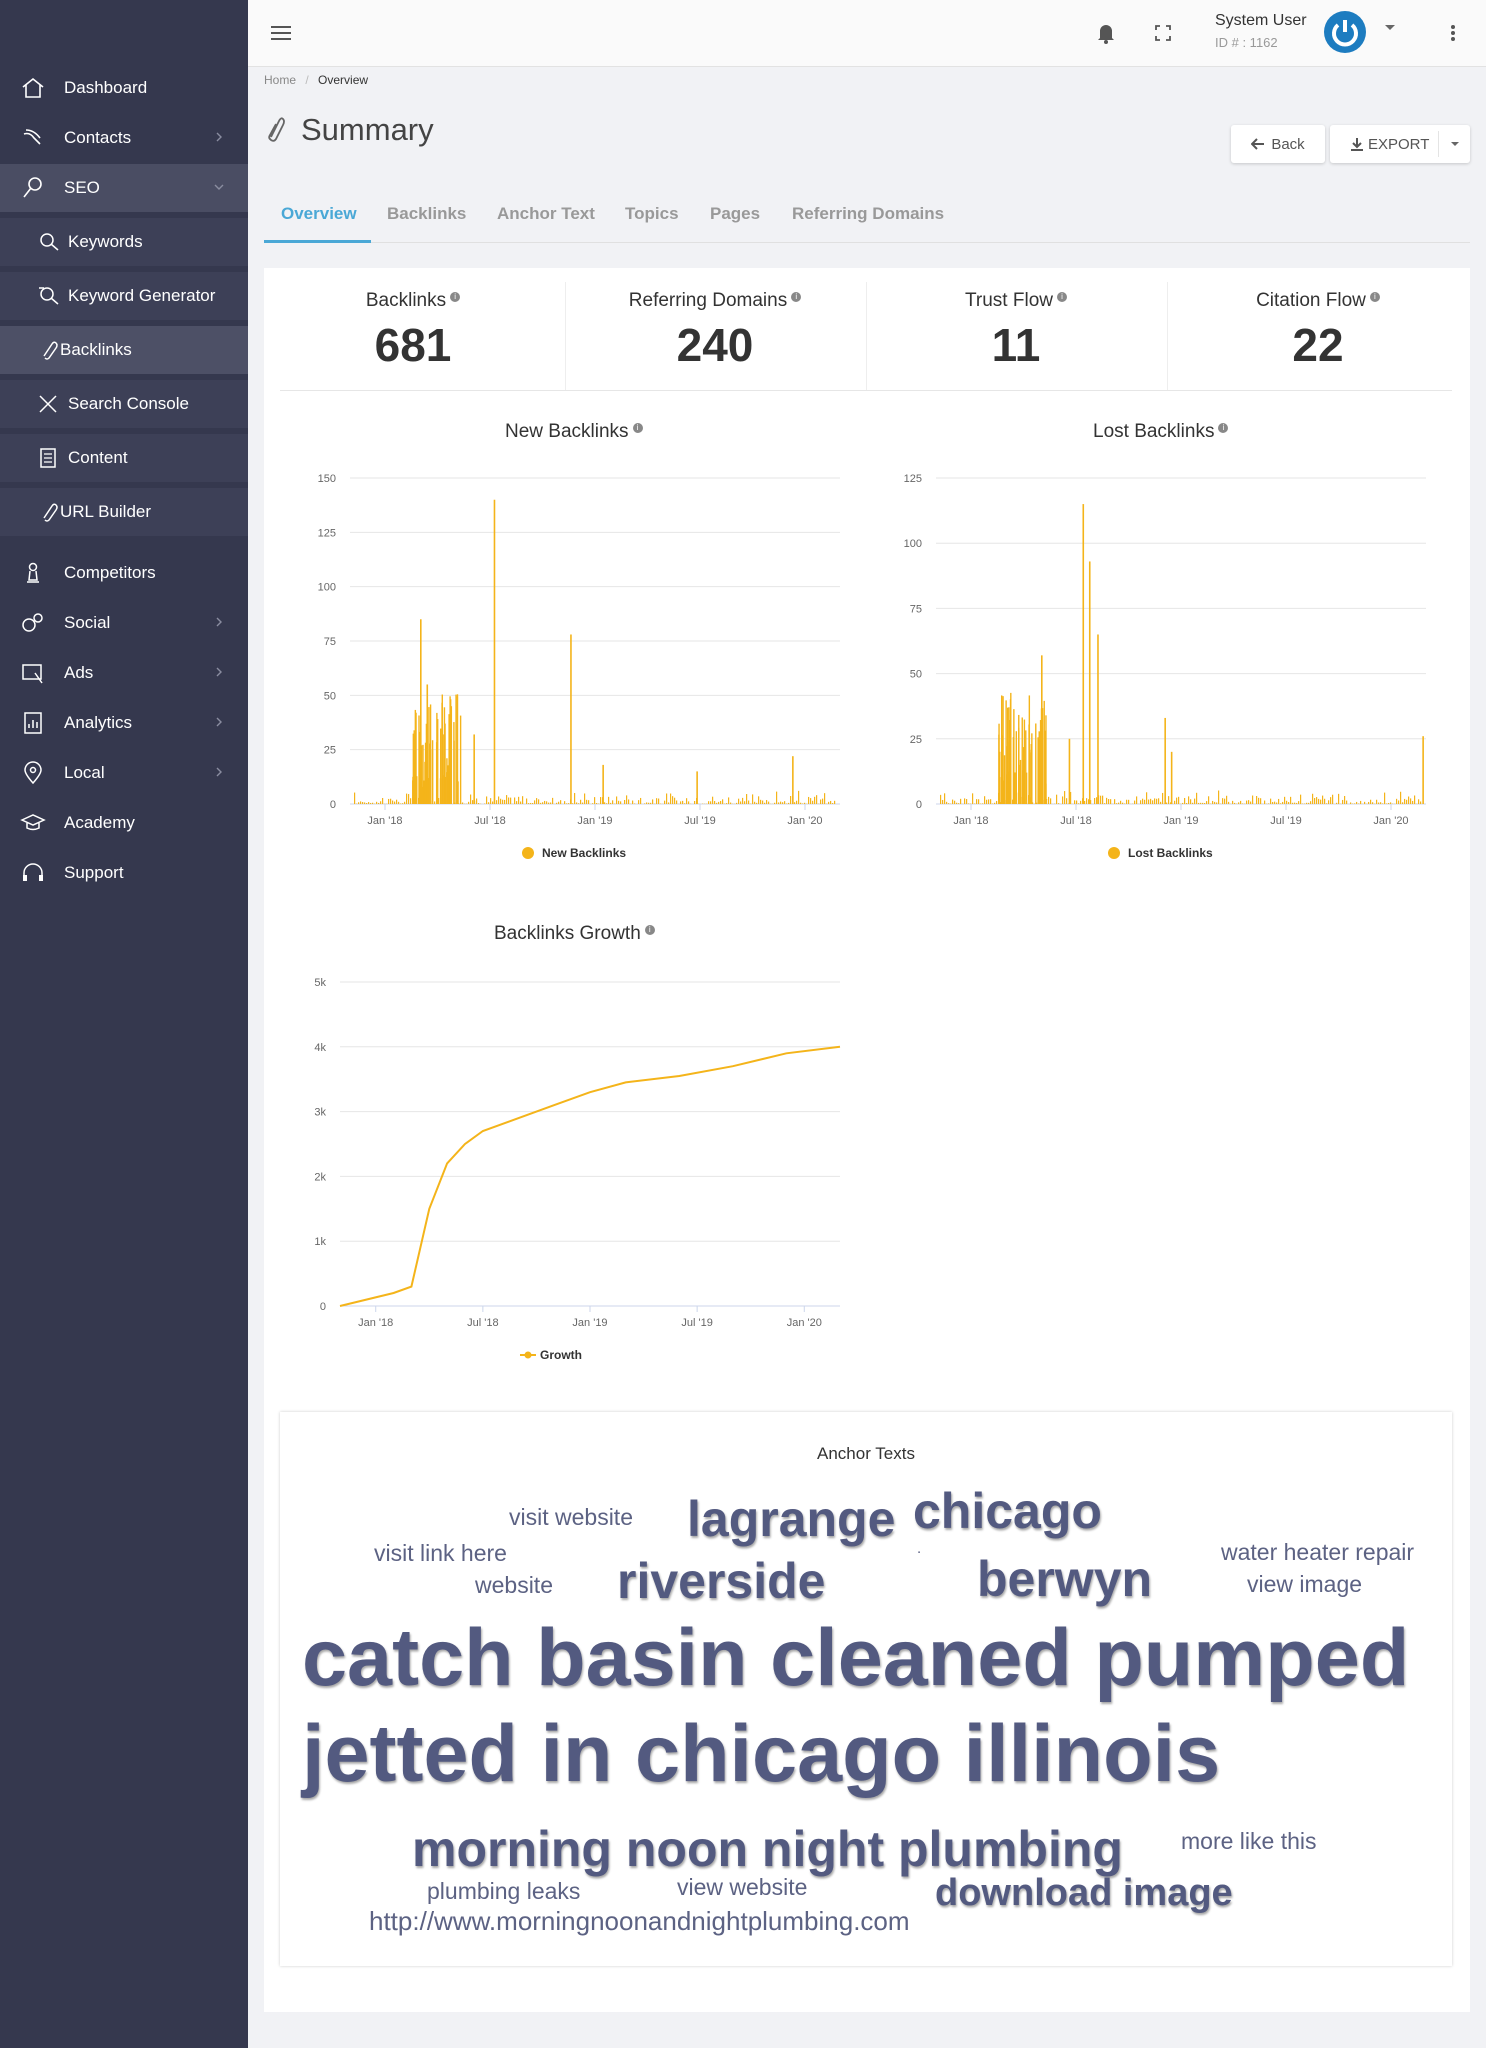 The image size is (1486, 2048). I want to click on sidebar-item-keyword-generator: Keyword Generator, so click(124, 296).